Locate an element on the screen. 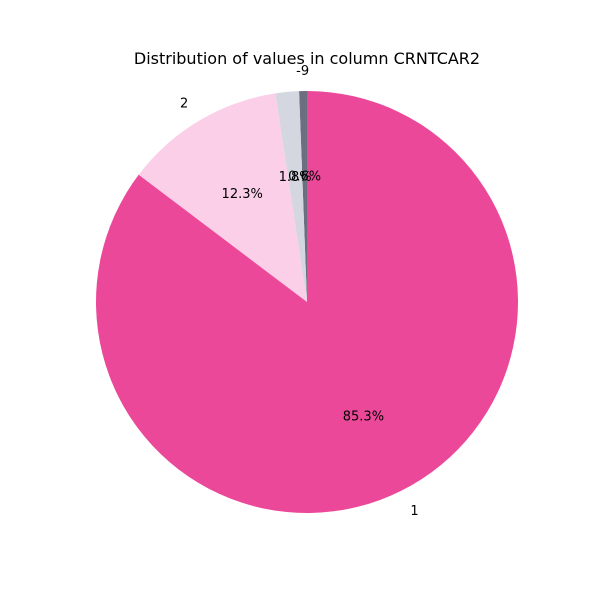 The height and width of the screenshot is (600, 600). pie-pct-label-3: 85.3% is located at coordinates (363, 416).